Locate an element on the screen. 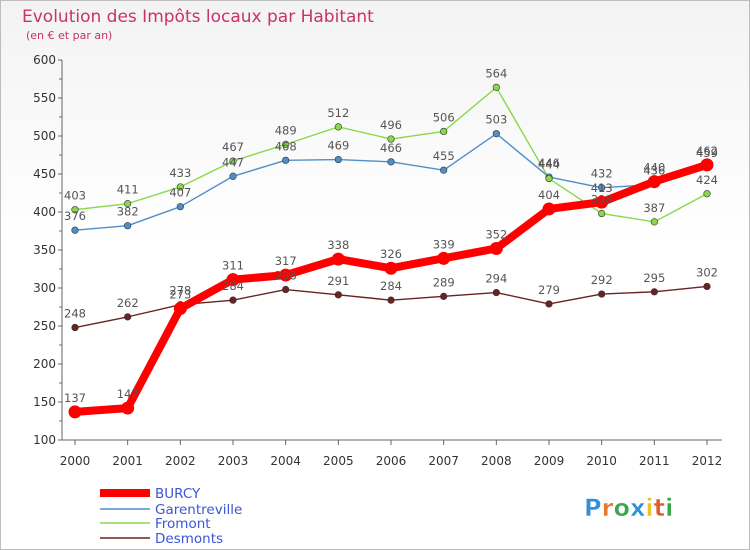  data-label-desmonts: 278 is located at coordinates (180, 291).